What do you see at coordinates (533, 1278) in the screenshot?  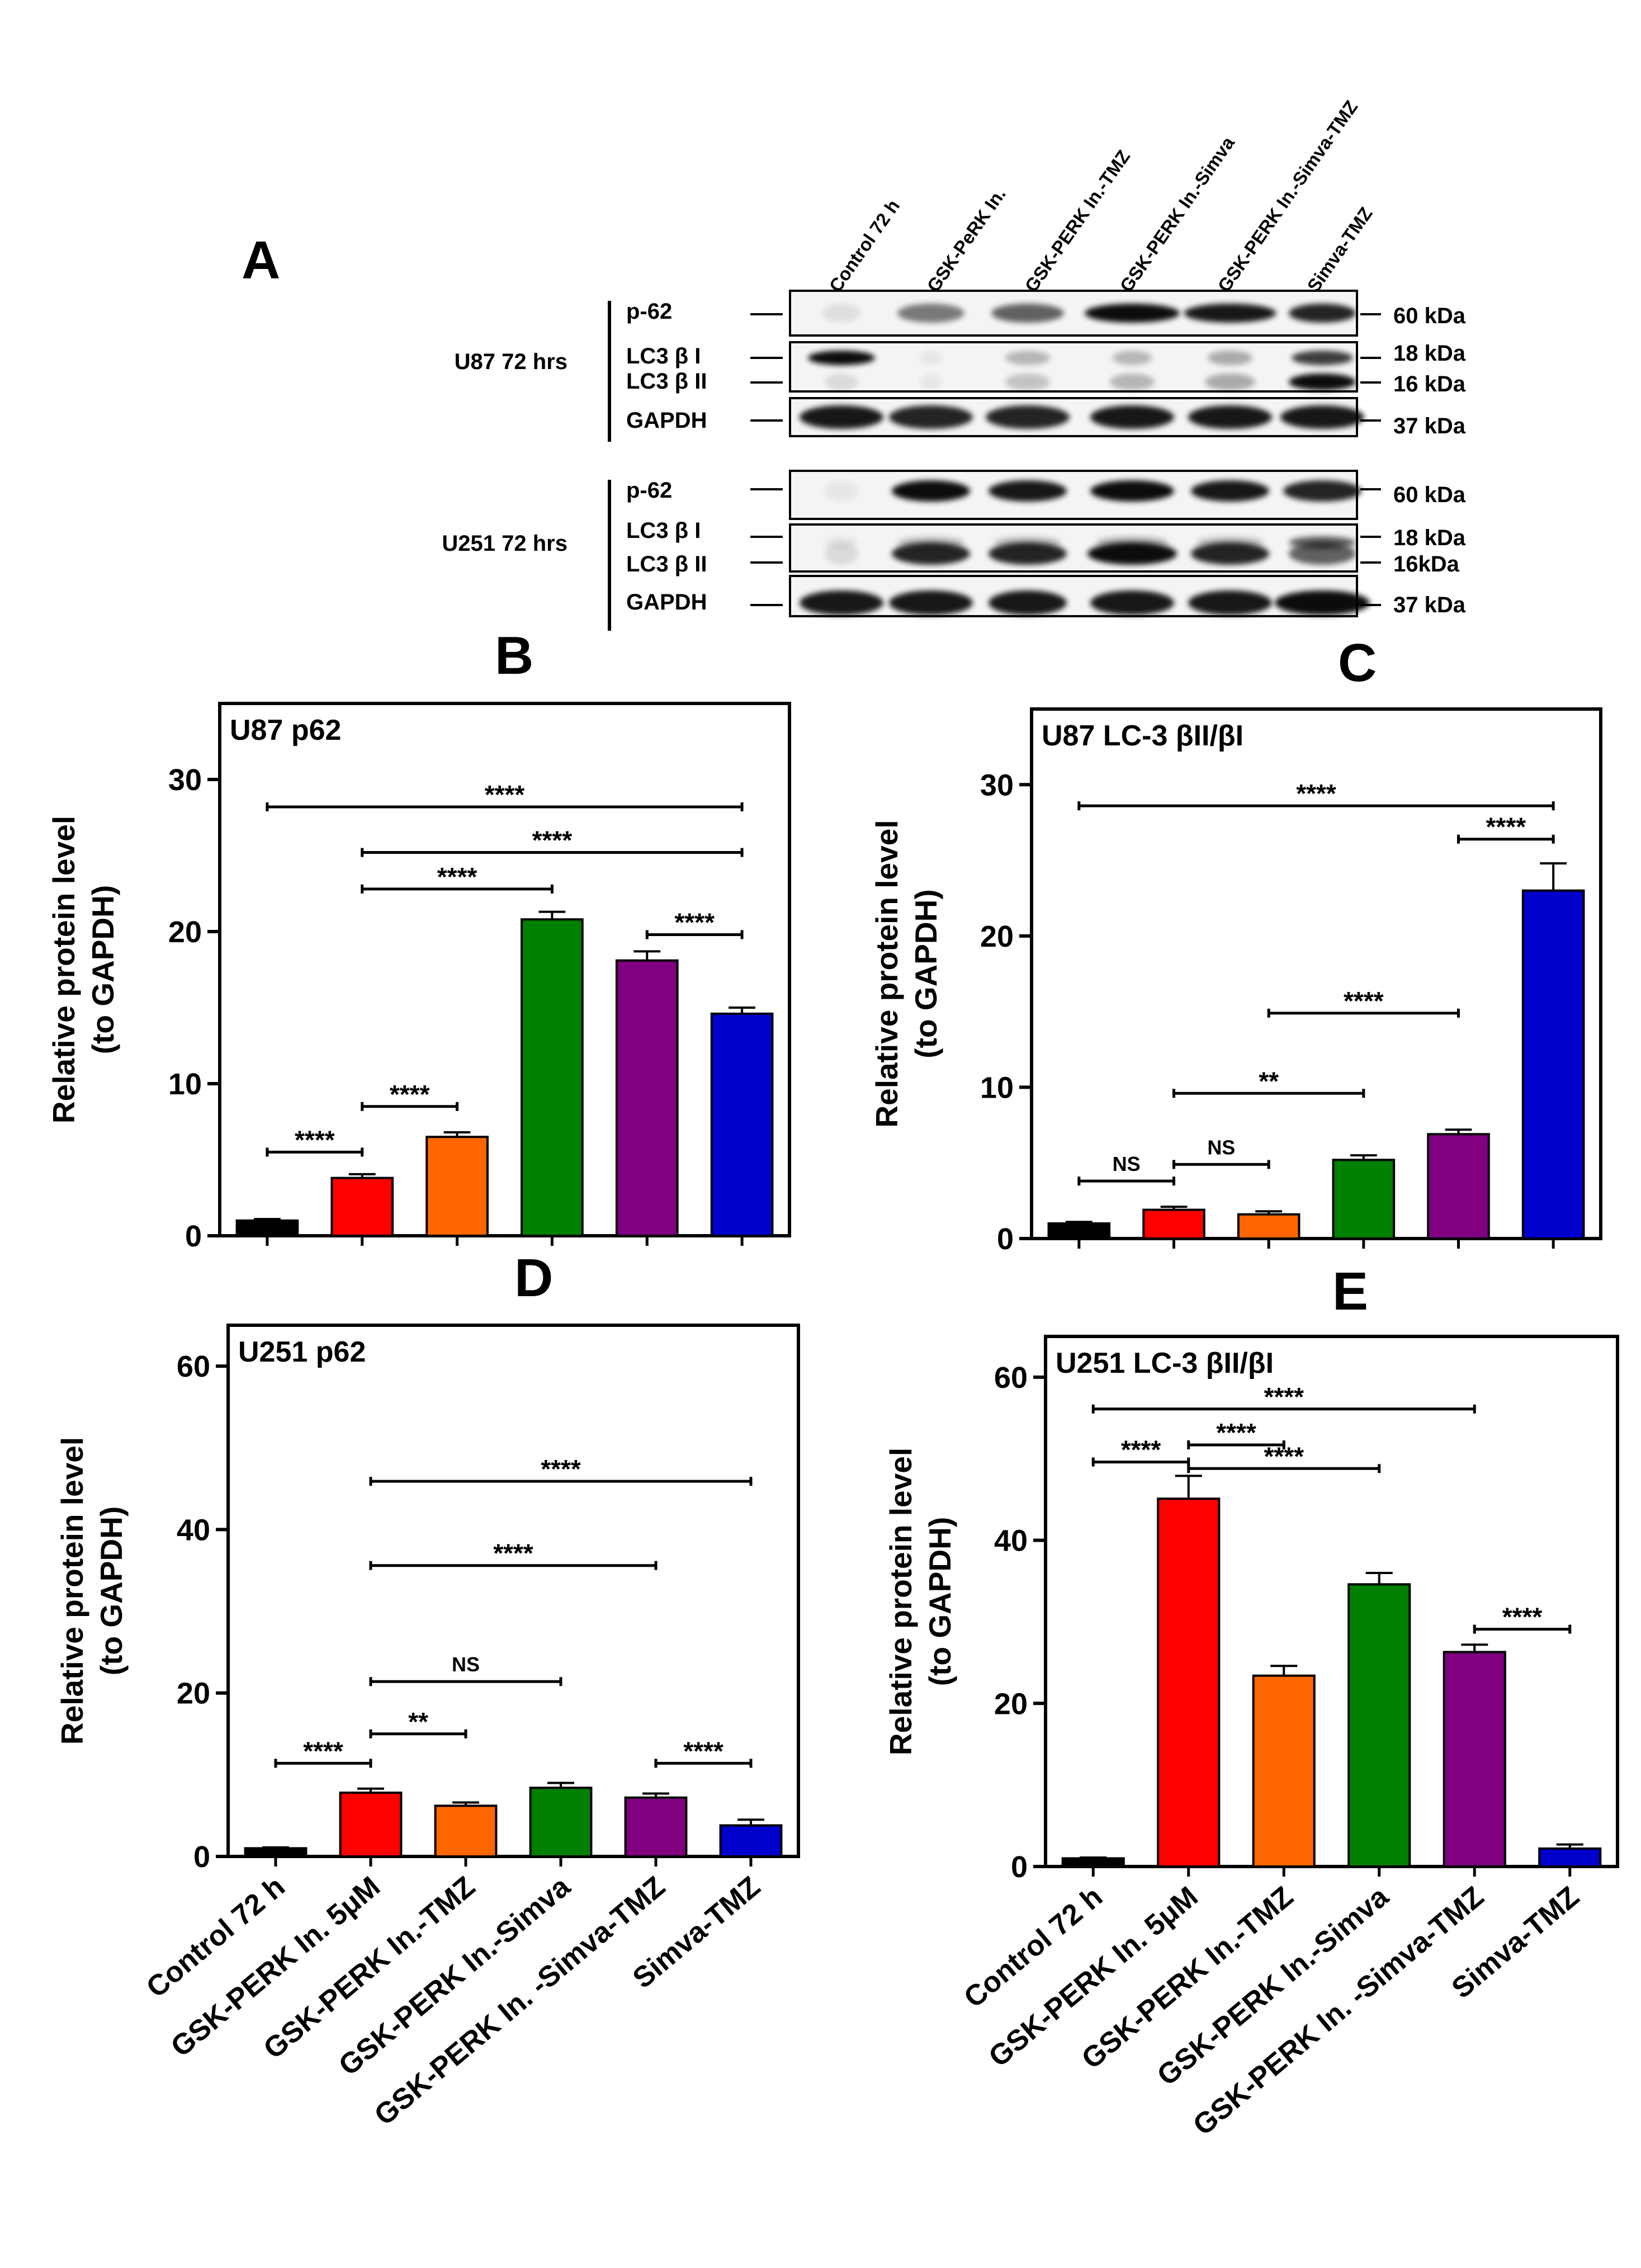 I see `panel-label: D` at bounding box center [533, 1278].